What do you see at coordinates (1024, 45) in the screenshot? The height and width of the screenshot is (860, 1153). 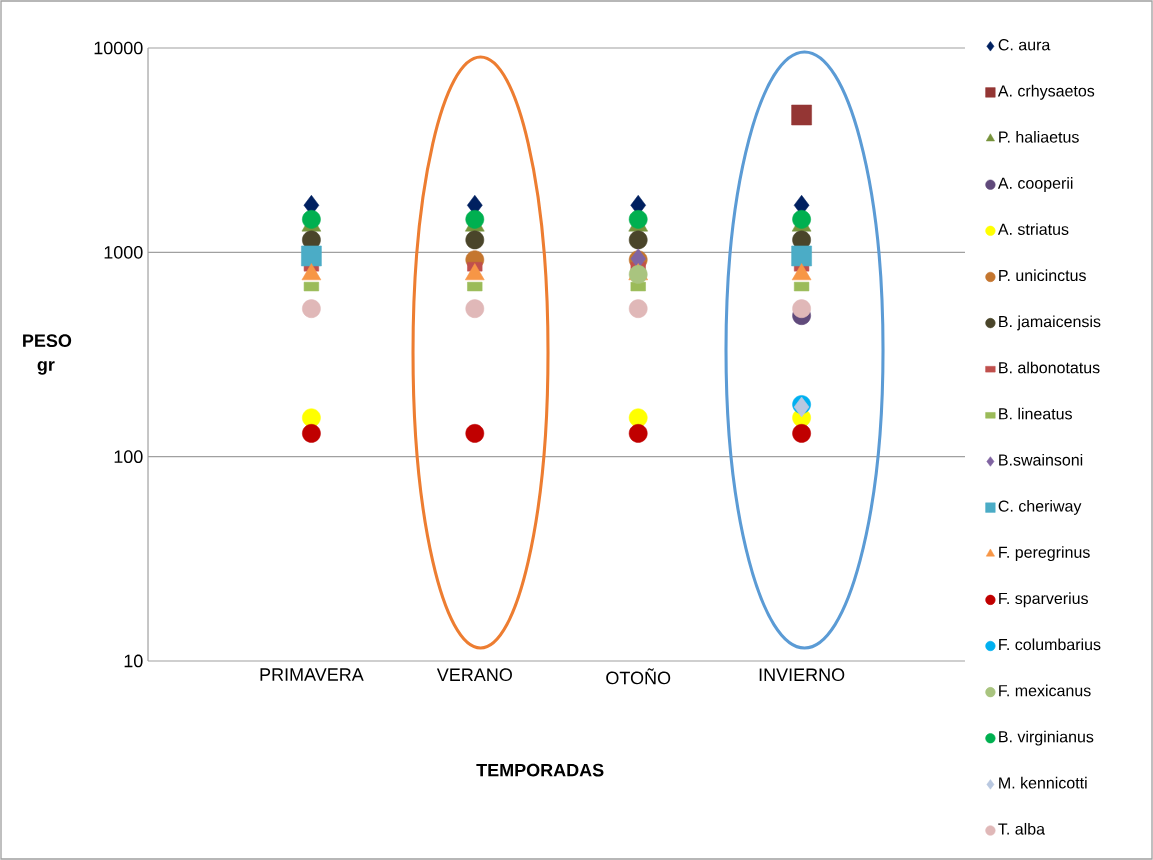 I see `legend-label: C. aura` at bounding box center [1024, 45].